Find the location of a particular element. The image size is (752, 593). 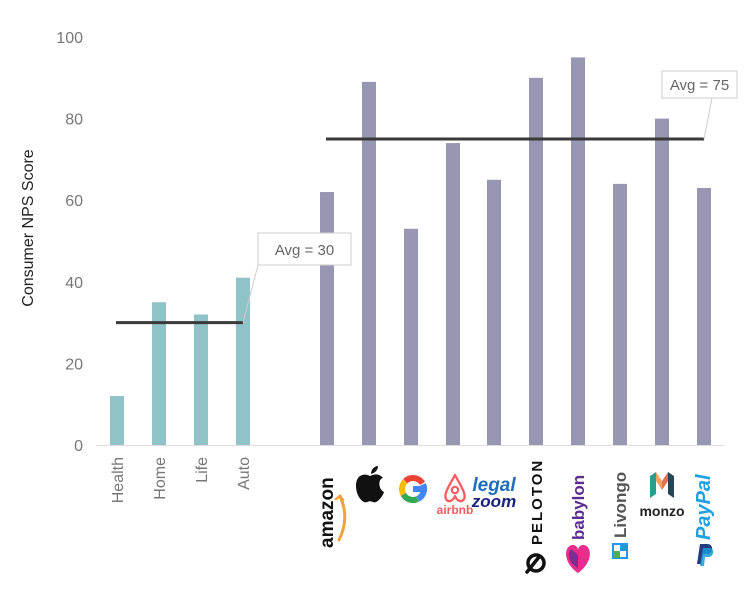

svg-text: legal is located at coordinates (494, 485).